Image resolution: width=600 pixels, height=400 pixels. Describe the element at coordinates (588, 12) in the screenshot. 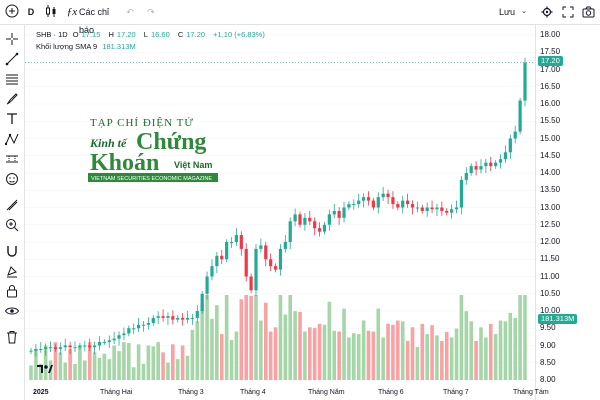

I see `camera-icon` at that location.